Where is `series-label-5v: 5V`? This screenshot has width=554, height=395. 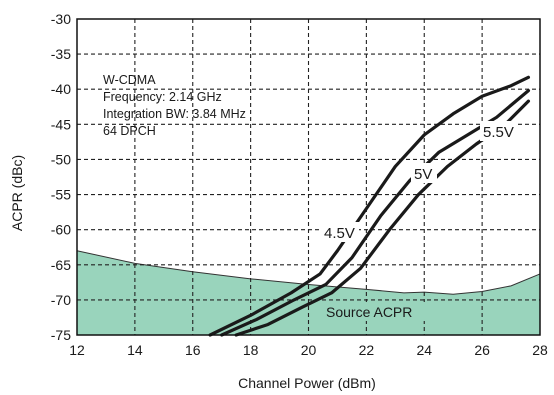
series-label-5v: 5V is located at coordinates (423, 174).